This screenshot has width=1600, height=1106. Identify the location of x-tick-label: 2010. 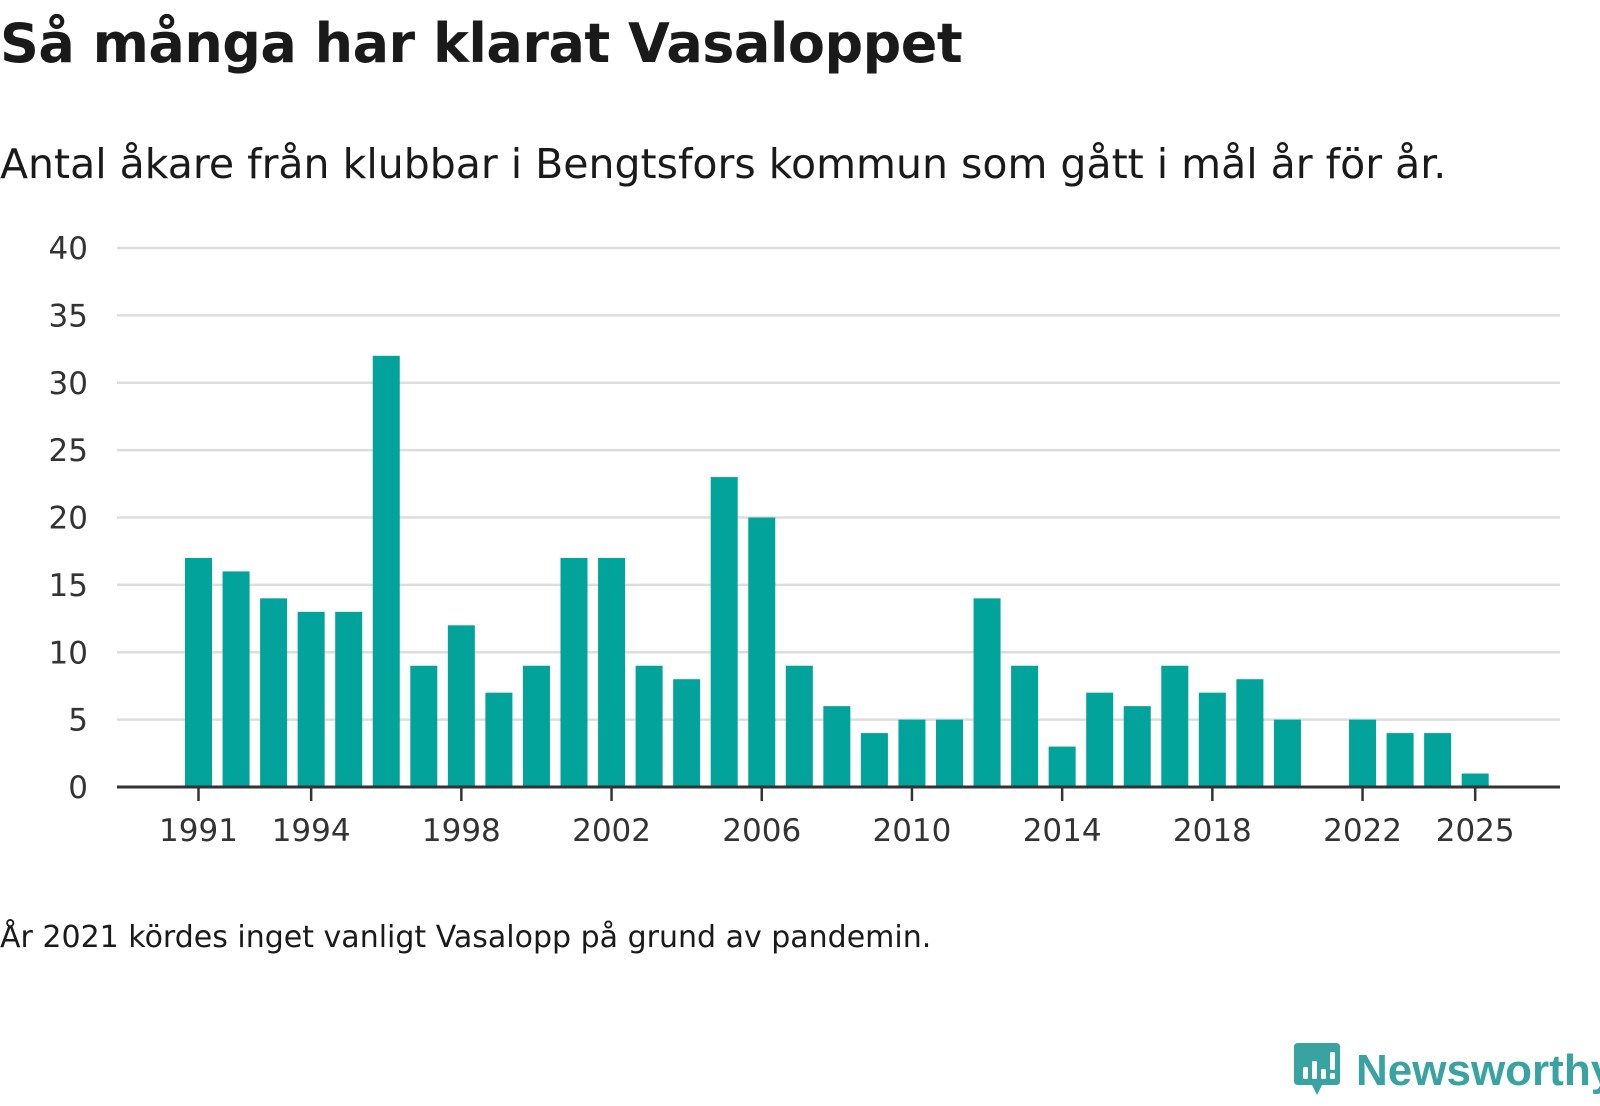
(911, 831).